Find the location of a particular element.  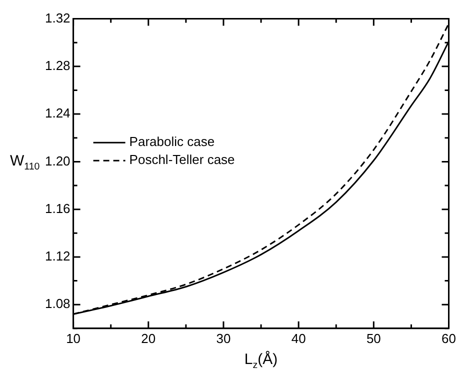

x-tick-label: 60 is located at coordinates (449, 338).